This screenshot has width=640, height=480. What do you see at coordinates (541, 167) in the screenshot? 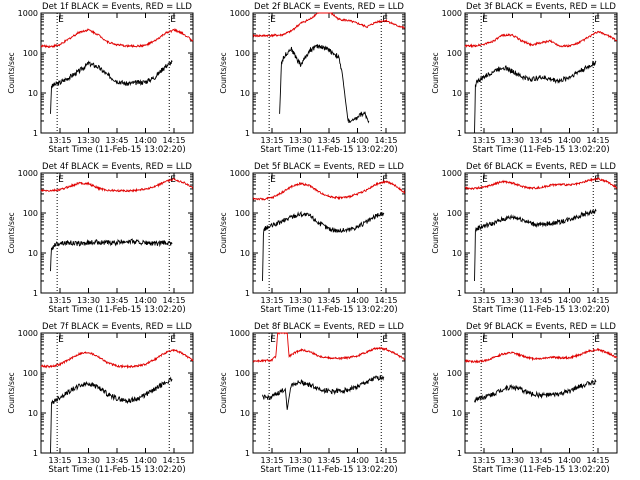
I see `chart-title: Det 6f BLACK = Events, RED = LLD` at bounding box center [541, 167].